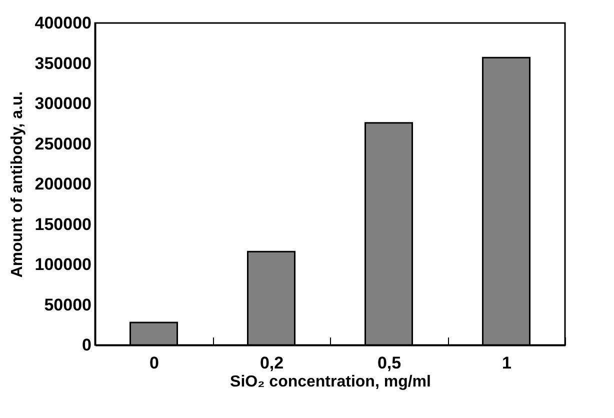  What do you see at coordinates (63, 144) in the screenshot?
I see `y-tick-label: 250000` at bounding box center [63, 144].